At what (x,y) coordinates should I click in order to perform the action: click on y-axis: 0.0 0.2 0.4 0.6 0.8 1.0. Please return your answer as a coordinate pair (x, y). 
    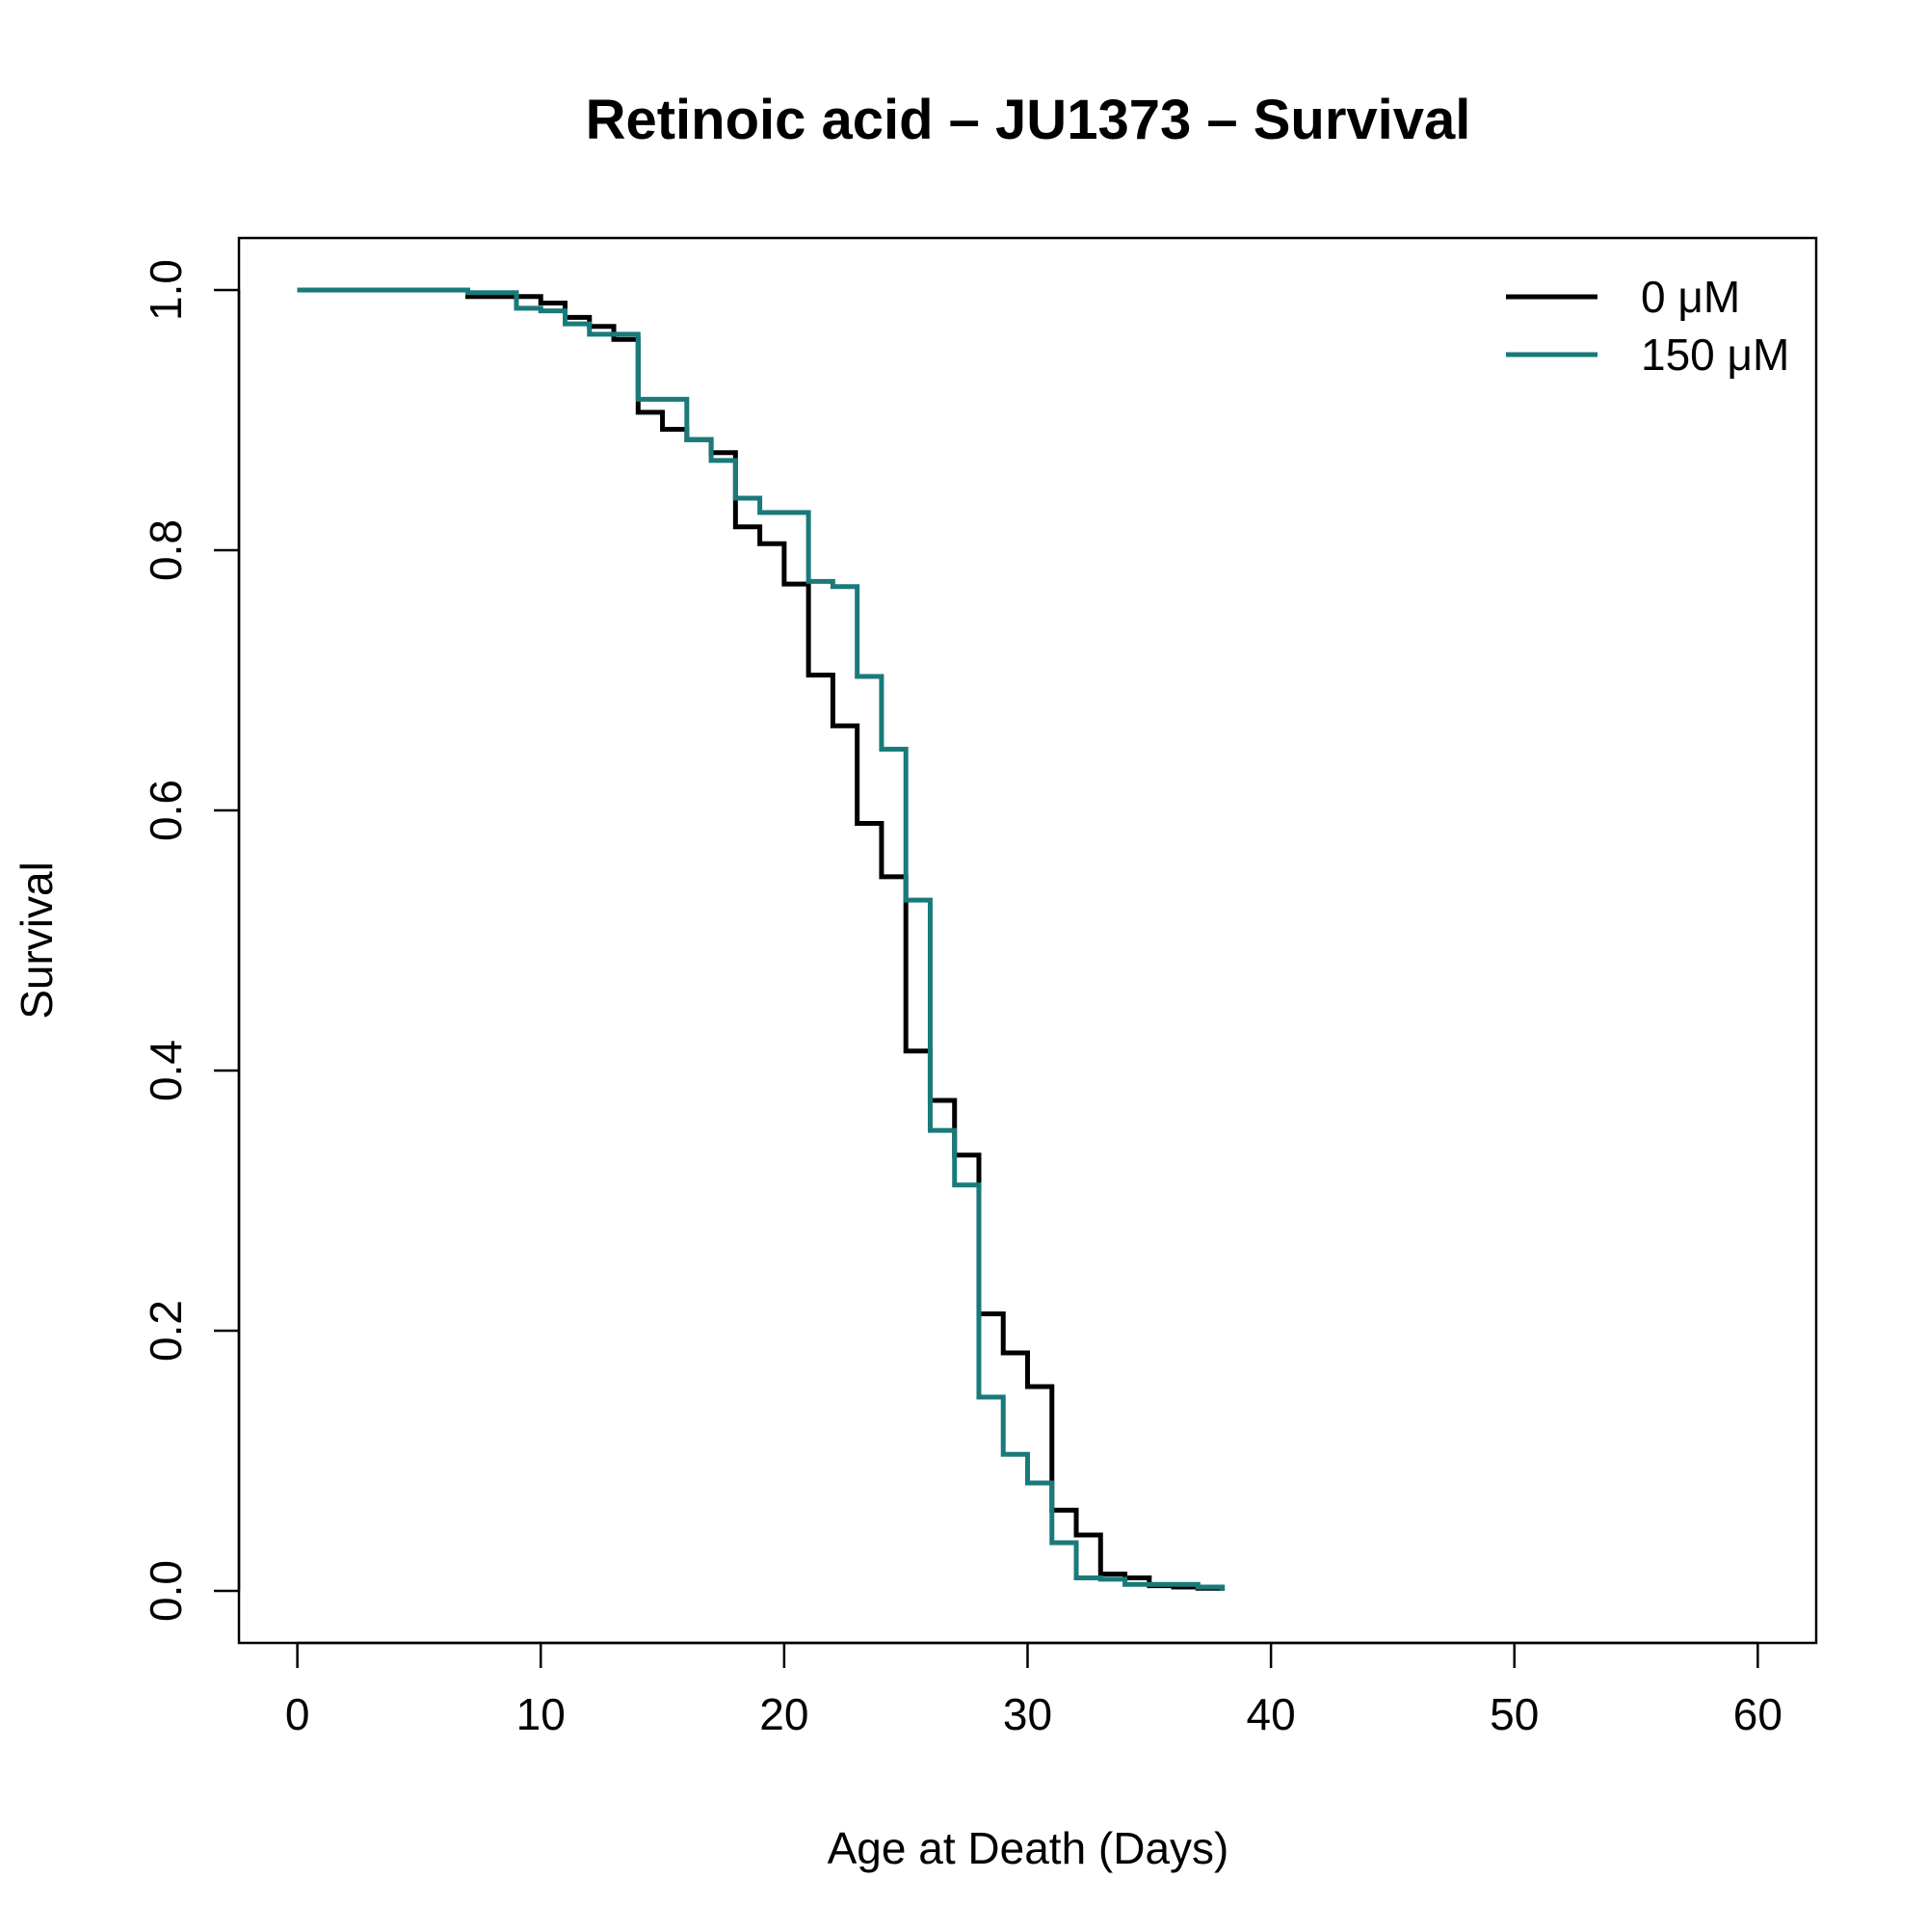
    Looking at the image, I should click on (191, 940).